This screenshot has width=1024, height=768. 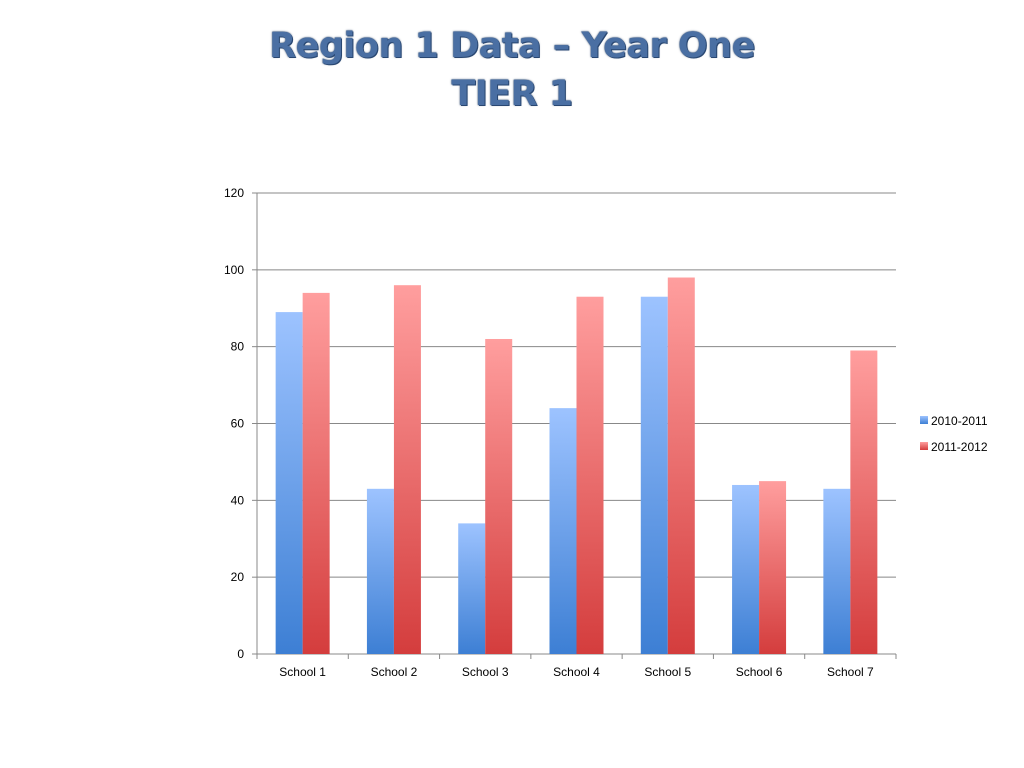 I want to click on bar-series-2: 2011-2012 School 7: 79, so click(x=864, y=502).